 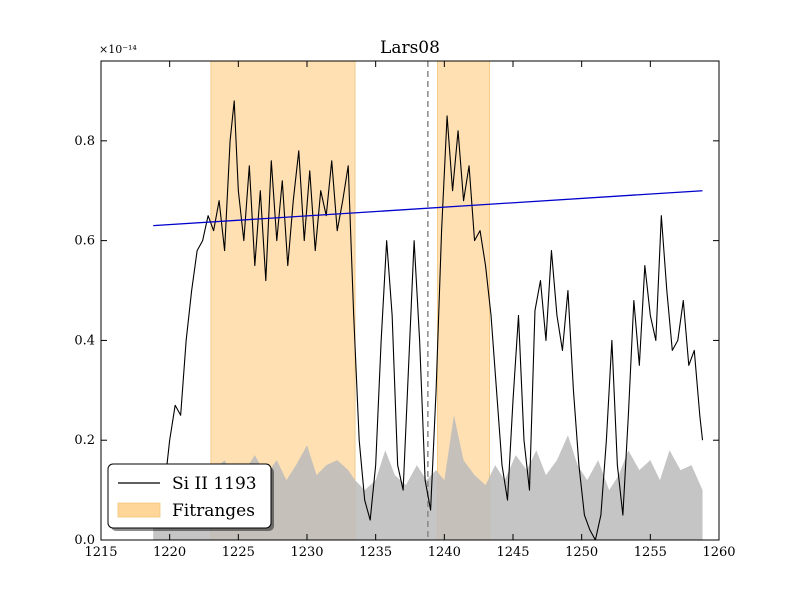 I want to click on x-tick-label: 1225, so click(x=238, y=552).